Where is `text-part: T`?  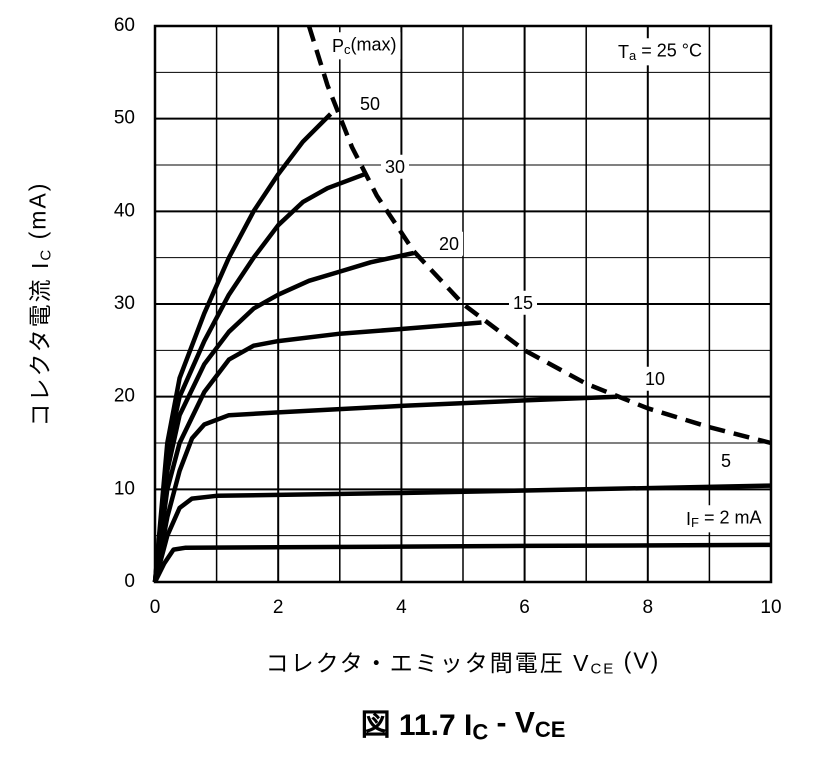
text-part: T is located at coordinates (623, 52).